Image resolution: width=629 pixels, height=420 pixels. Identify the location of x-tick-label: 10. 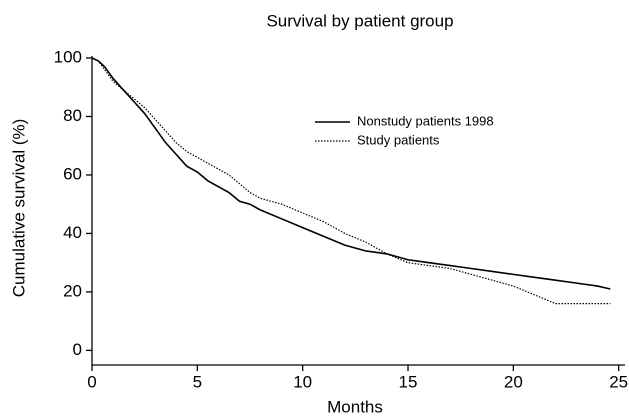
(302, 381).